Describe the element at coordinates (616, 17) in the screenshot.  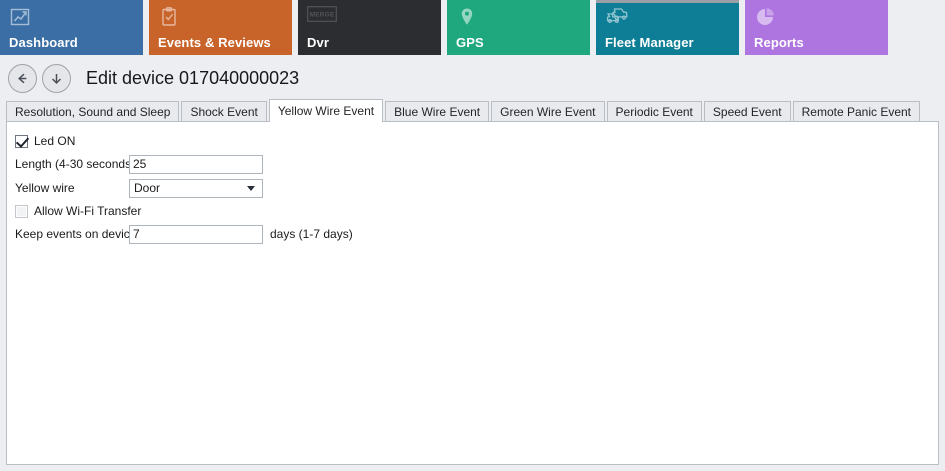
I see `vehicles-icon` at that location.